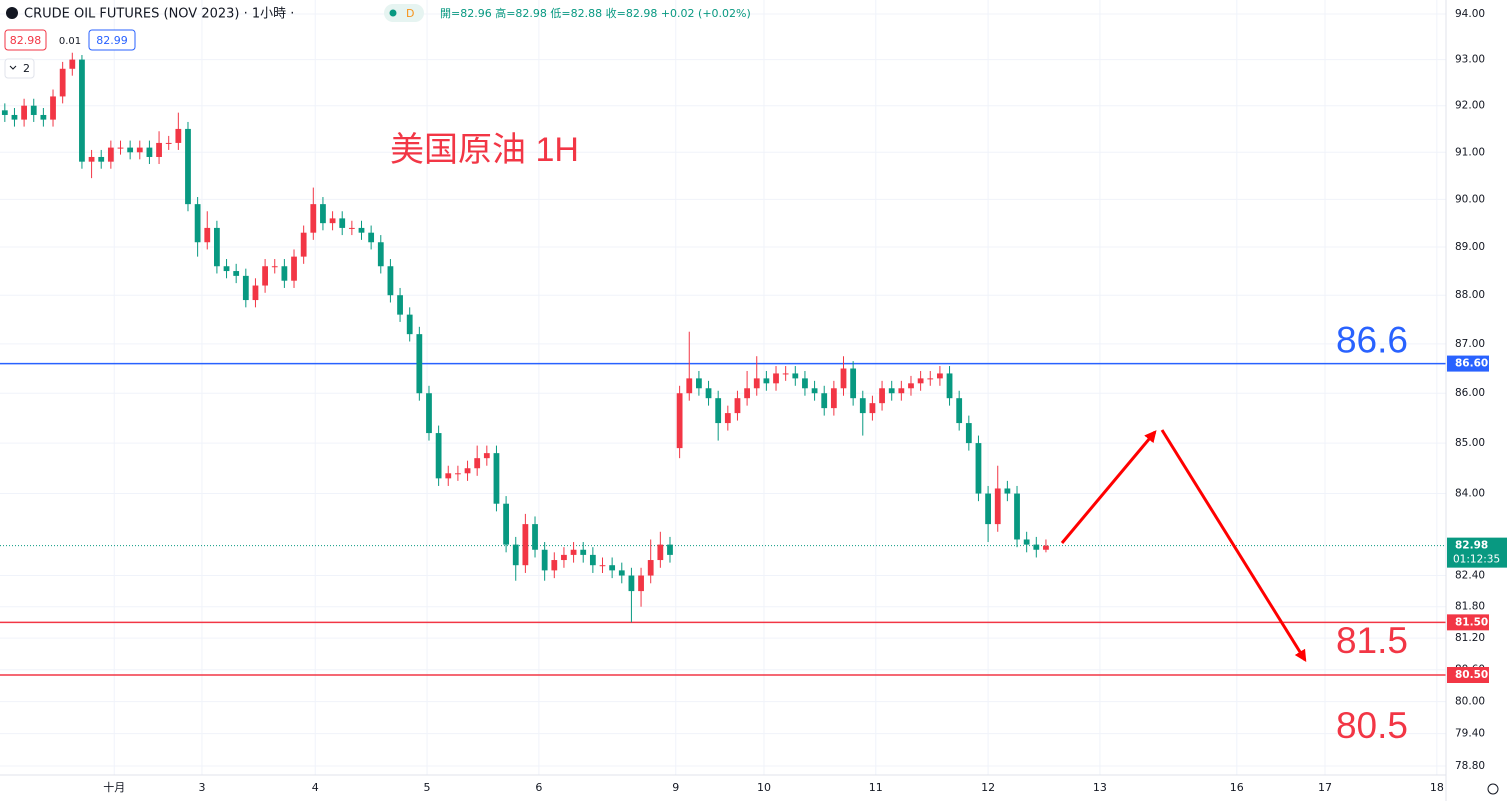 This screenshot has height=801, width=1507. What do you see at coordinates (1100, 787) in the screenshot?
I see `x-tick-label: 13` at bounding box center [1100, 787].